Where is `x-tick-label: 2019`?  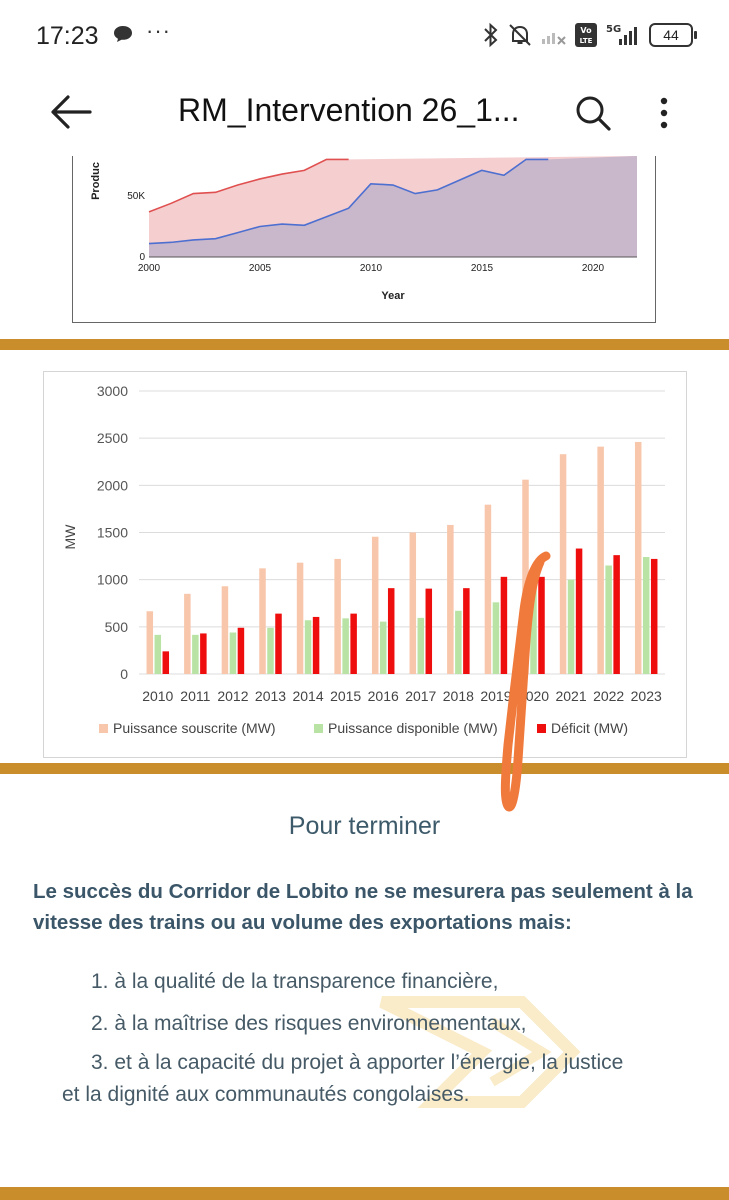 x-tick-label: 2019 is located at coordinates (495, 696).